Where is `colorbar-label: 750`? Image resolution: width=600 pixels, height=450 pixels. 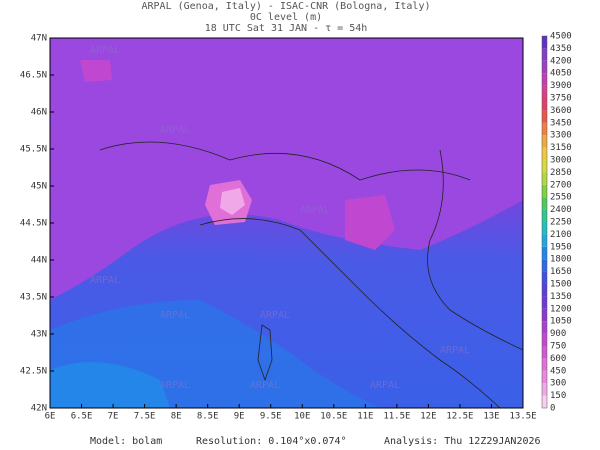
colorbar-label: 750 is located at coordinates (558, 347).